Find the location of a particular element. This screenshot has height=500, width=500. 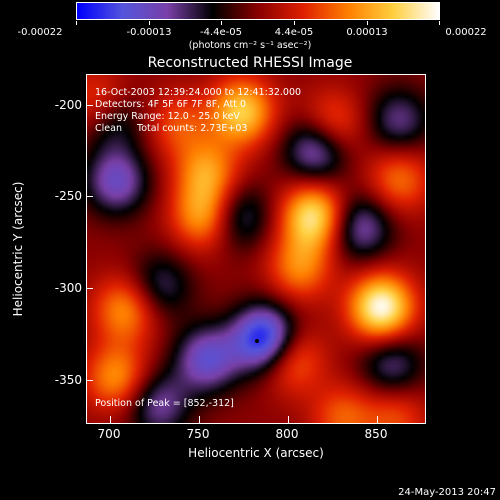

y-axis-label: Heliocentric Y (arcsec) is located at coordinates (18, 249).